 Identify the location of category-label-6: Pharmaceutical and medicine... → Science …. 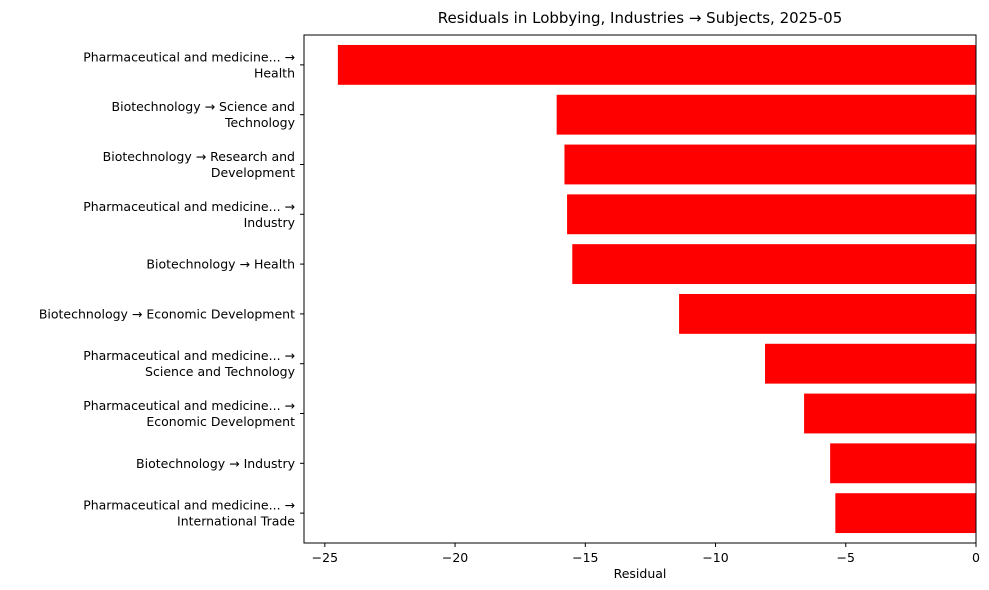
(189, 363).